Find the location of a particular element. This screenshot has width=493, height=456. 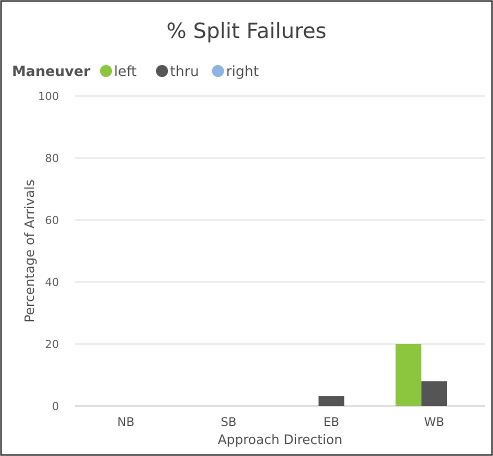

x-axis-title: Approach Direction is located at coordinates (280, 440).